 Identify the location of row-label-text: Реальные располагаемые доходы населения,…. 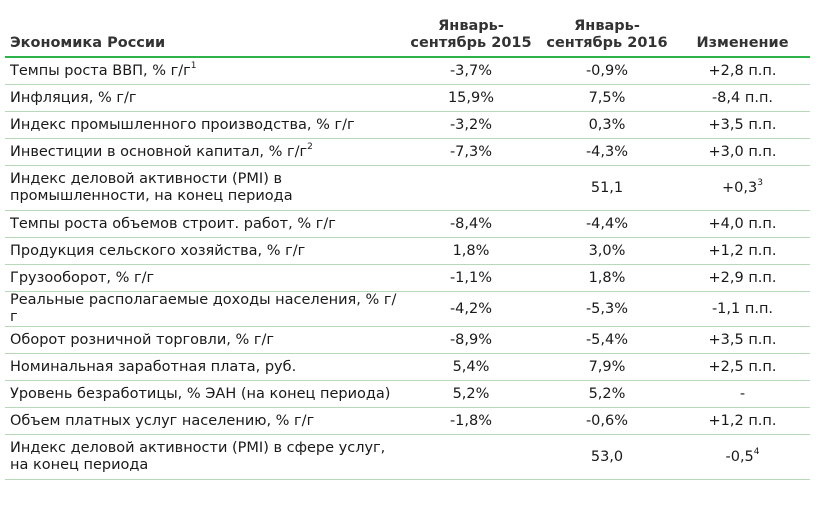
(203, 308).